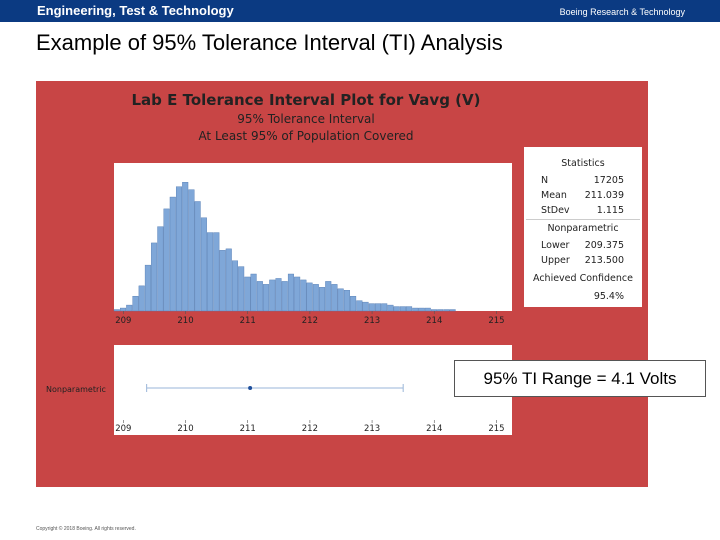  Describe the element at coordinates (610, 210) in the screenshot. I see `stat-value-stdev: 1.115` at that location.